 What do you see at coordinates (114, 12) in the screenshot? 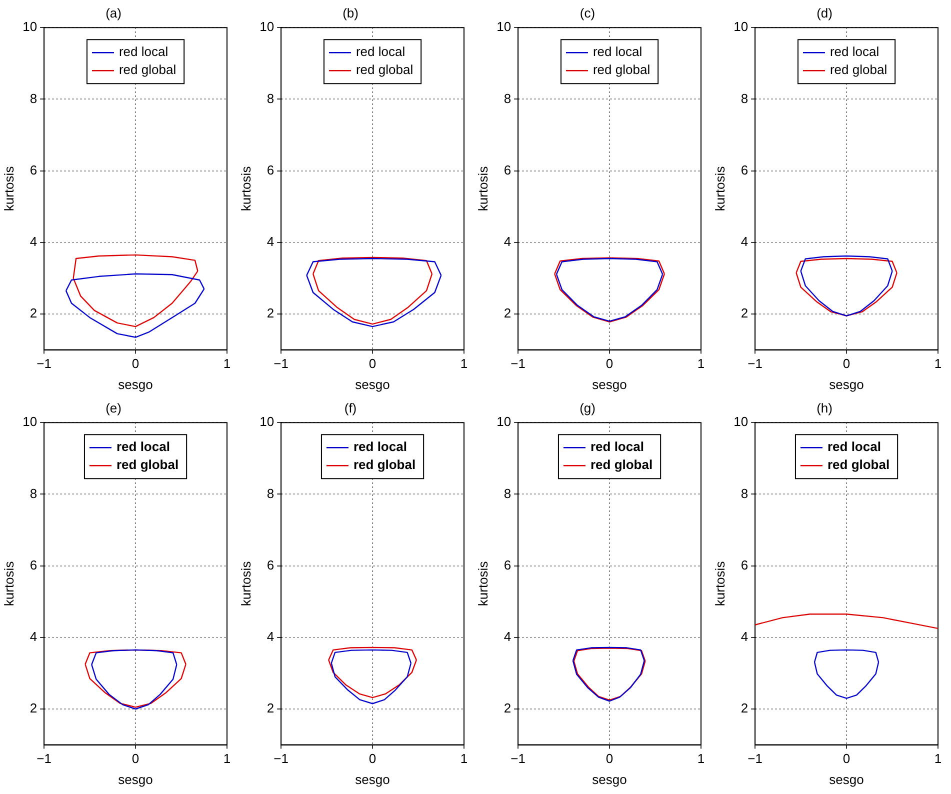
I see `chart-title: (a)` at bounding box center [114, 12].